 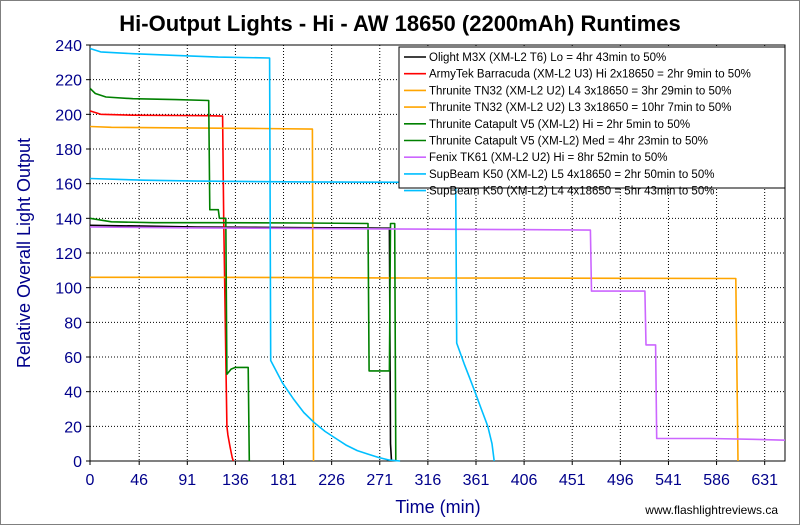 I want to click on y-tick-label: 60, so click(x=73, y=358).